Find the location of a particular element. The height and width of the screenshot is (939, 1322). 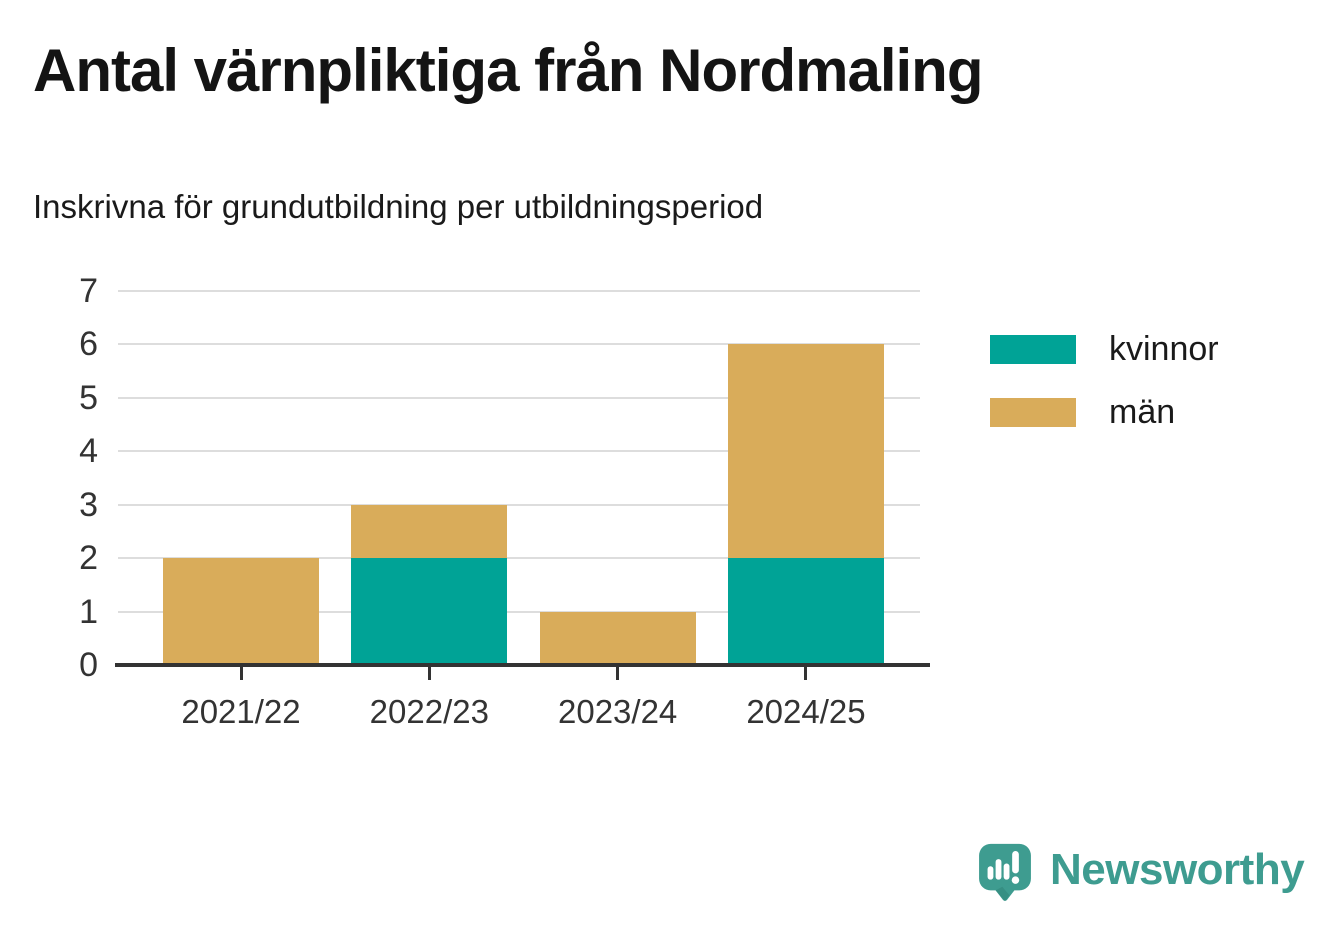

y-axis-tick-label: 5 is located at coordinates (88, 397).